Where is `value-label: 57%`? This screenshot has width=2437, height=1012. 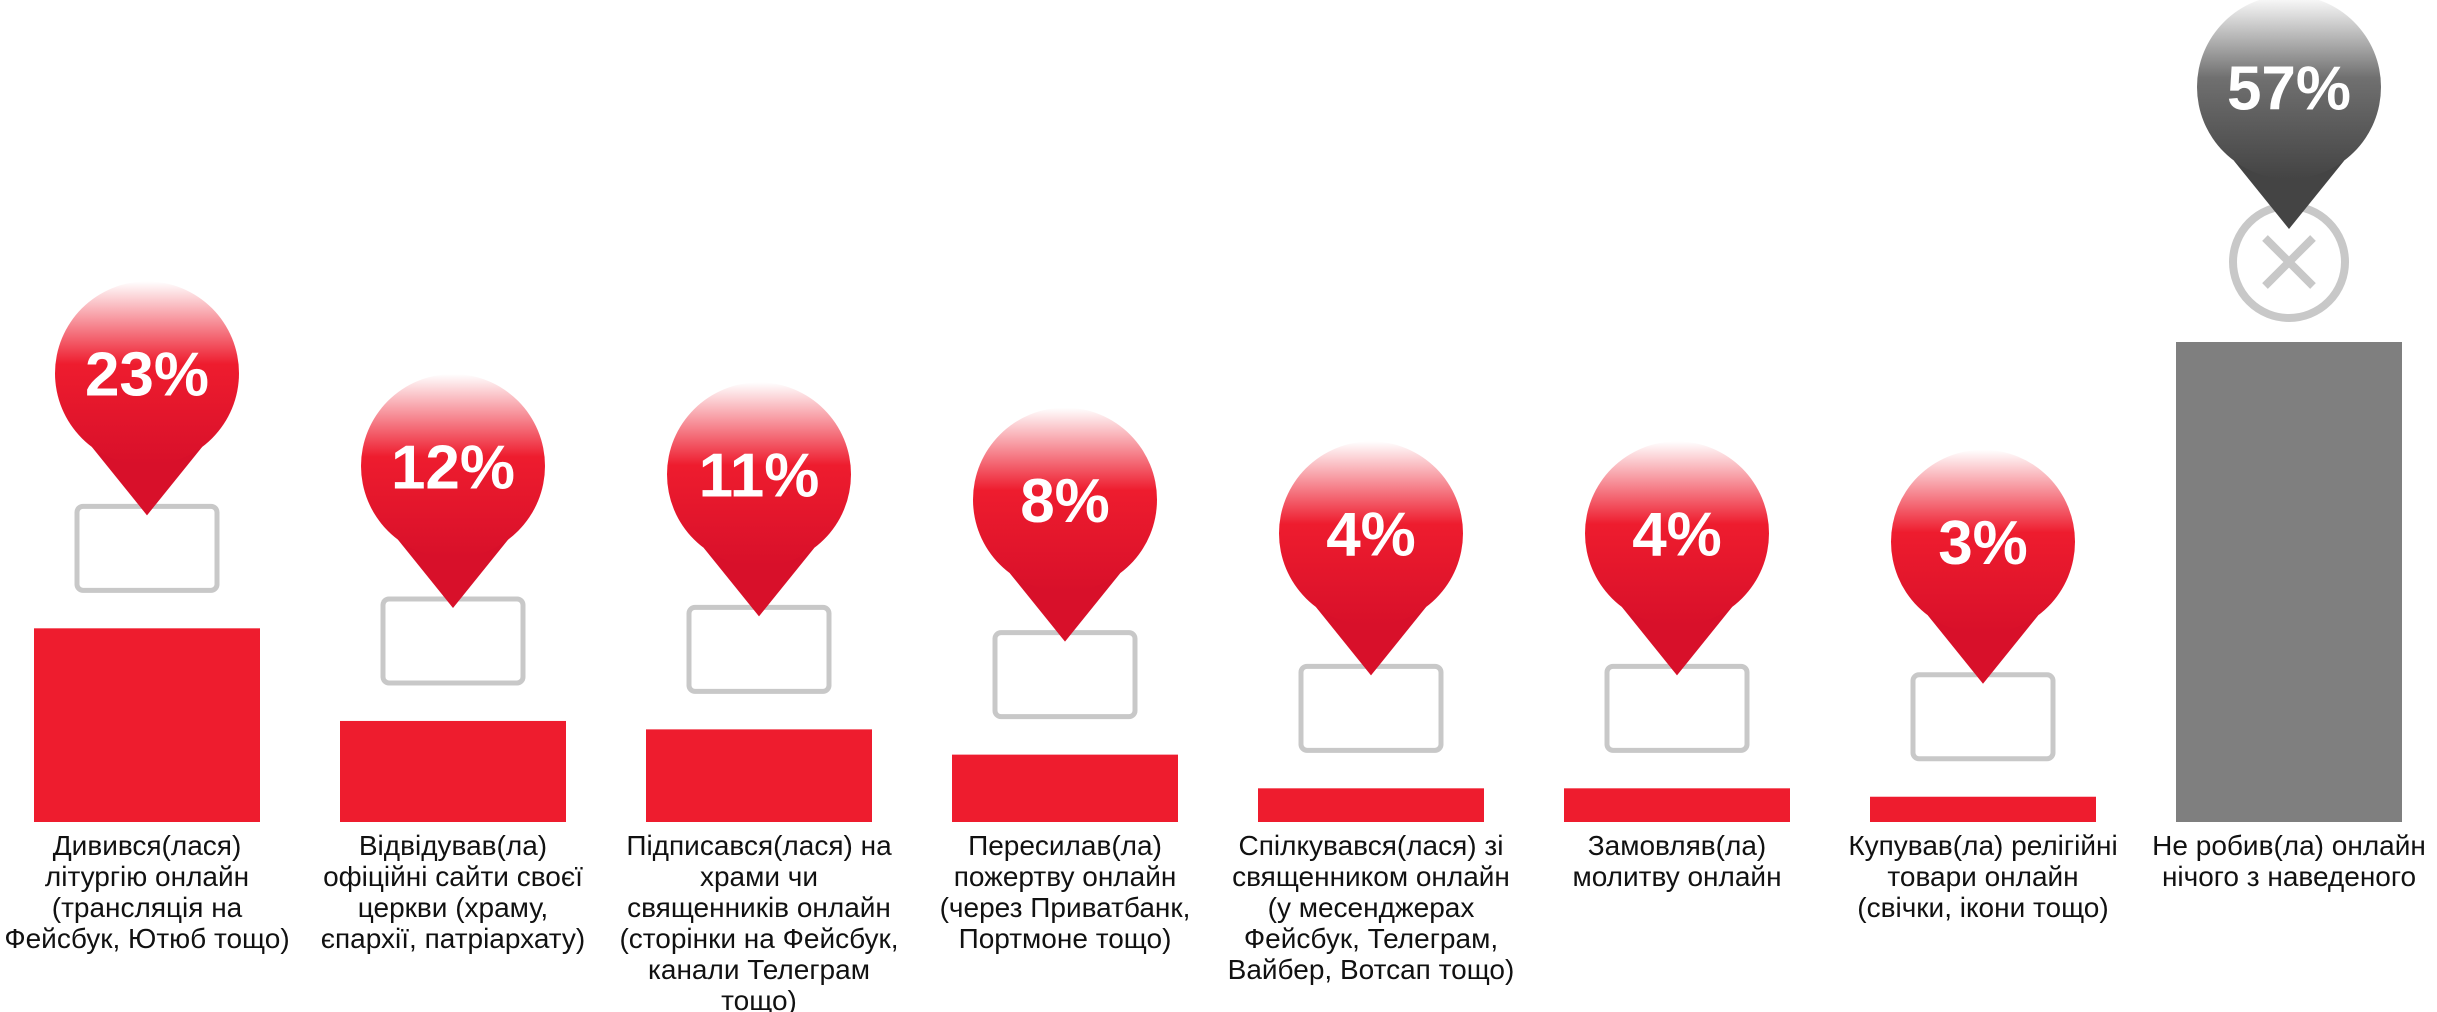 value-label: 57% is located at coordinates (2289, 88).